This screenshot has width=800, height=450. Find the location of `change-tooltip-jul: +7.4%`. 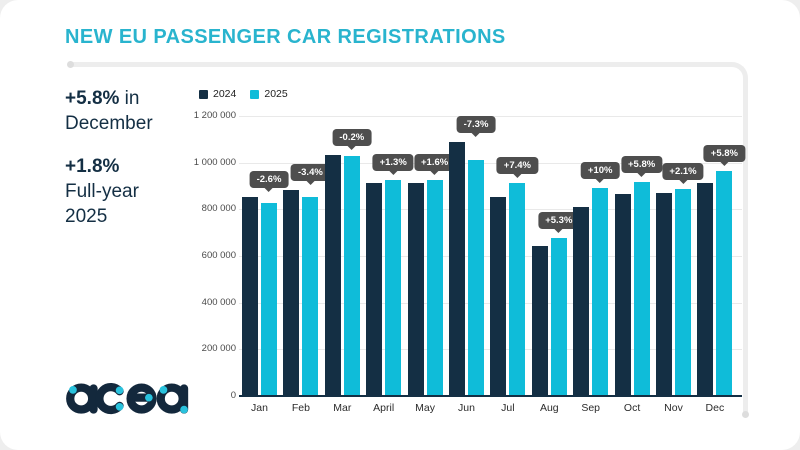

change-tooltip-jul: +7.4% is located at coordinates (517, 165).